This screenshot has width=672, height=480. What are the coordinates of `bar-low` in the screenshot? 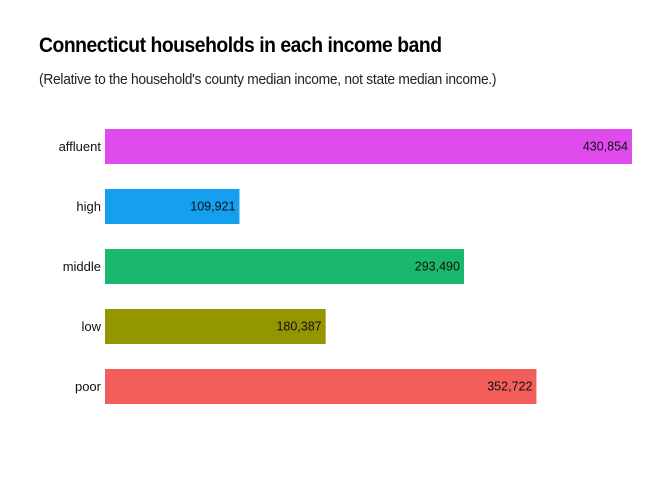 It's located at (215, 326).